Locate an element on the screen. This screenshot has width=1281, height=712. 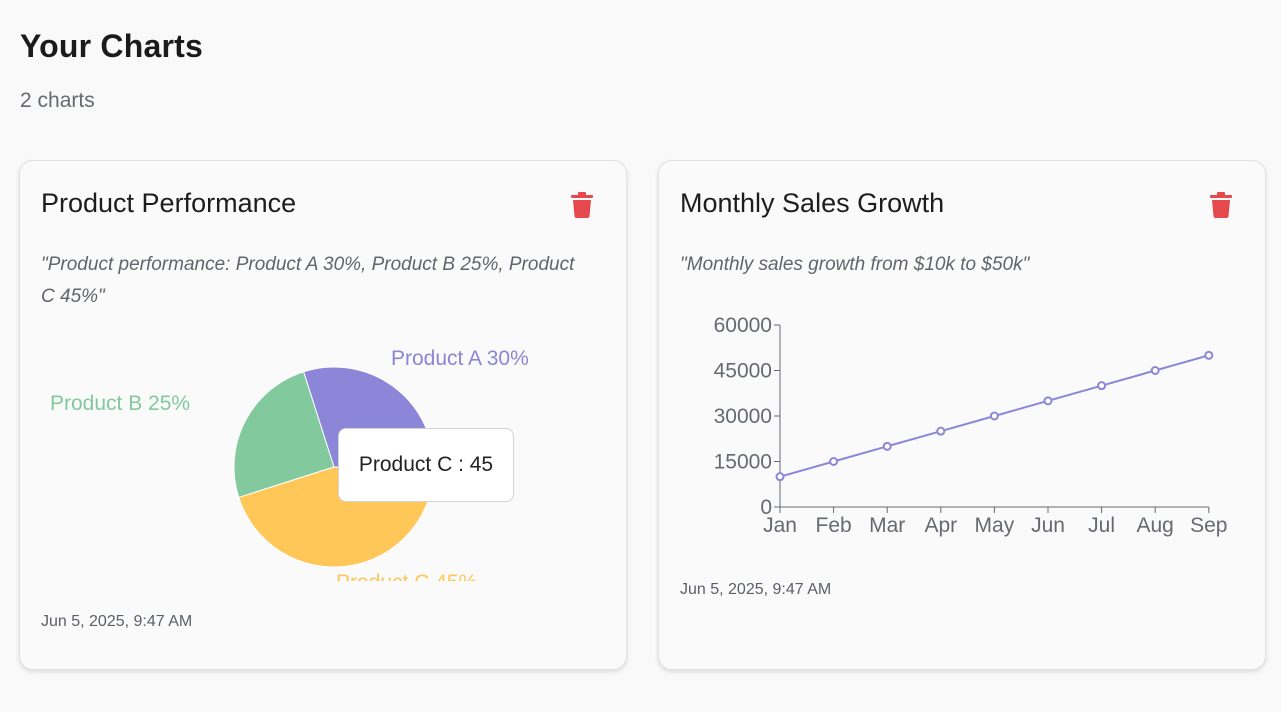
pie-label-product-c: Product C 45% is located at coordinates (406, 576).